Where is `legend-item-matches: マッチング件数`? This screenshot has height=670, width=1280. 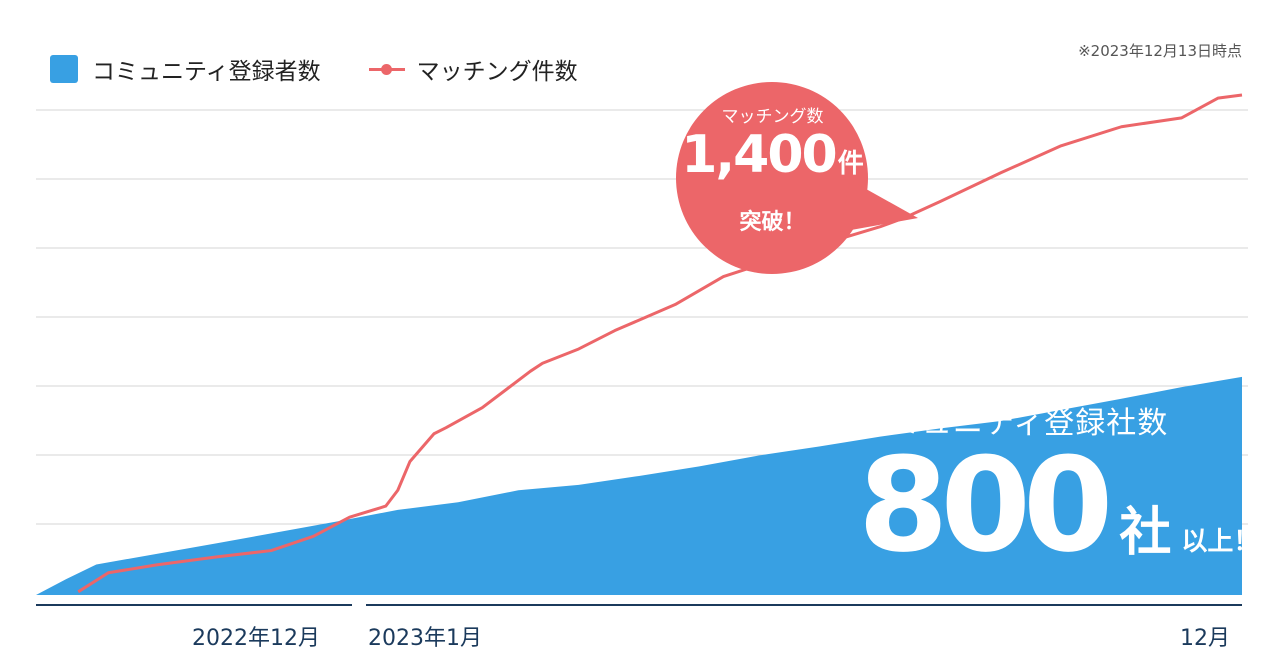 legend-item-matches: マッチング件数 is located at coordinates (473, 69).